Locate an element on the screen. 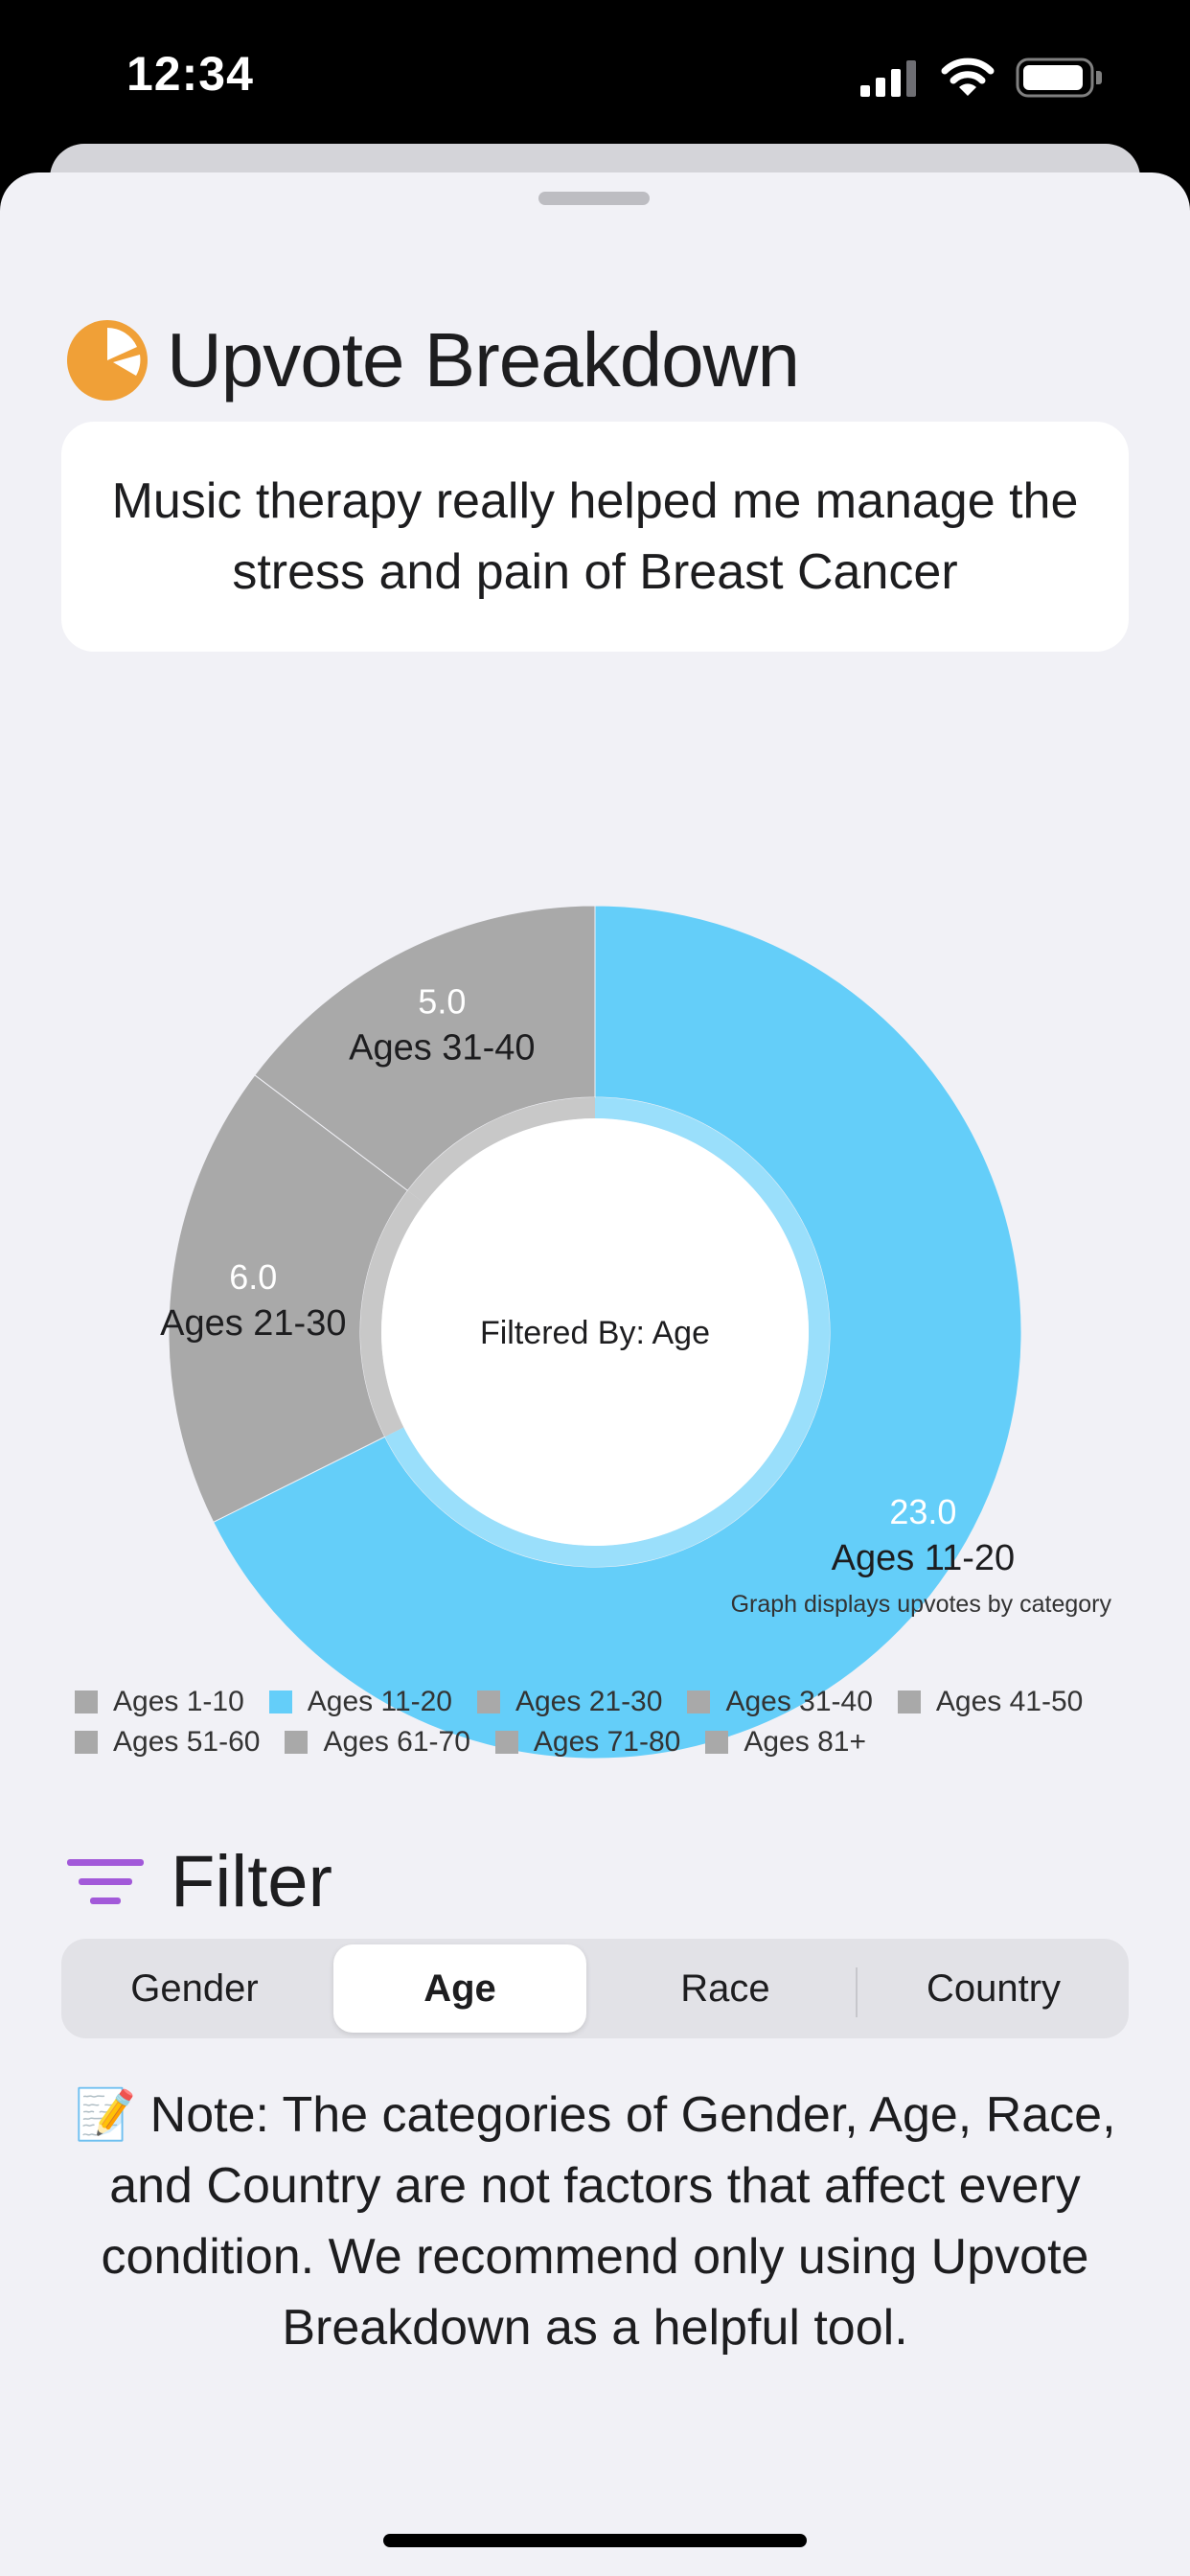 This screenshot has width=1190, height=2576. donut-center is located at coordinates (595, 1332).